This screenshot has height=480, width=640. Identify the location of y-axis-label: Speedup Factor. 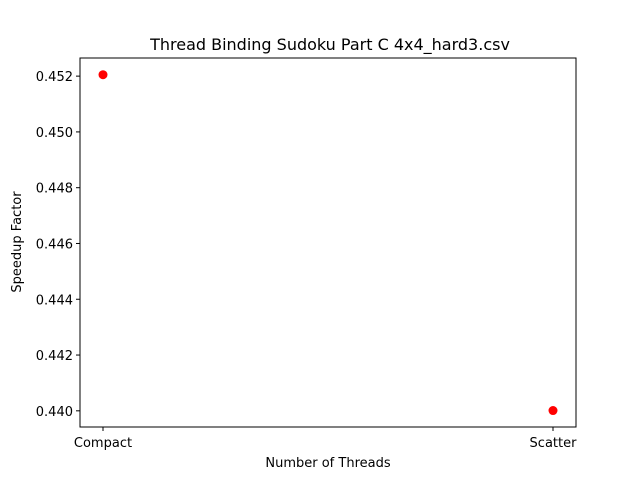
(17, 242).